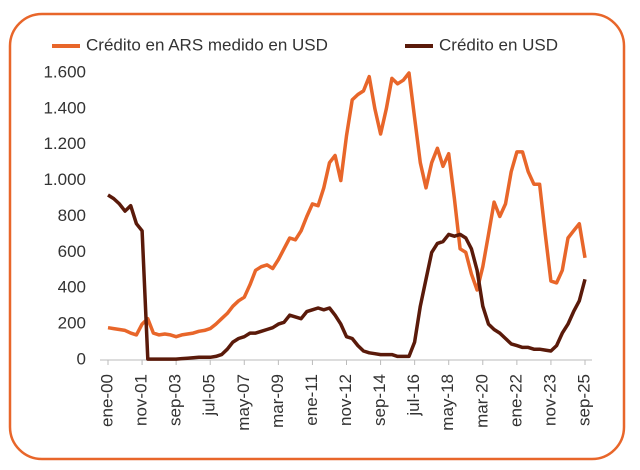  Describe the element at coordinates (72, 287) in the screenshot. I see `y-tick-label: 400` at that location.